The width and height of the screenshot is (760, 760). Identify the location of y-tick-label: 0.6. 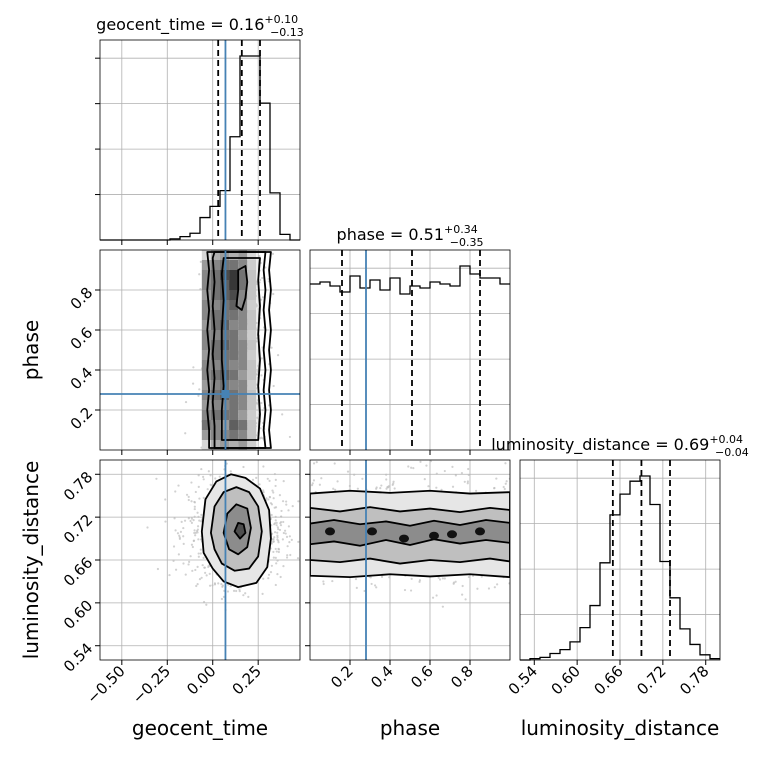
(82, 339).